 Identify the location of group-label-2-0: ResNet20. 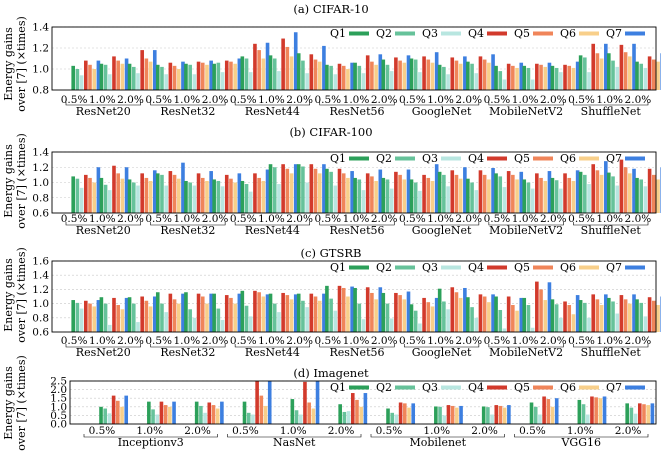
(103, 352).